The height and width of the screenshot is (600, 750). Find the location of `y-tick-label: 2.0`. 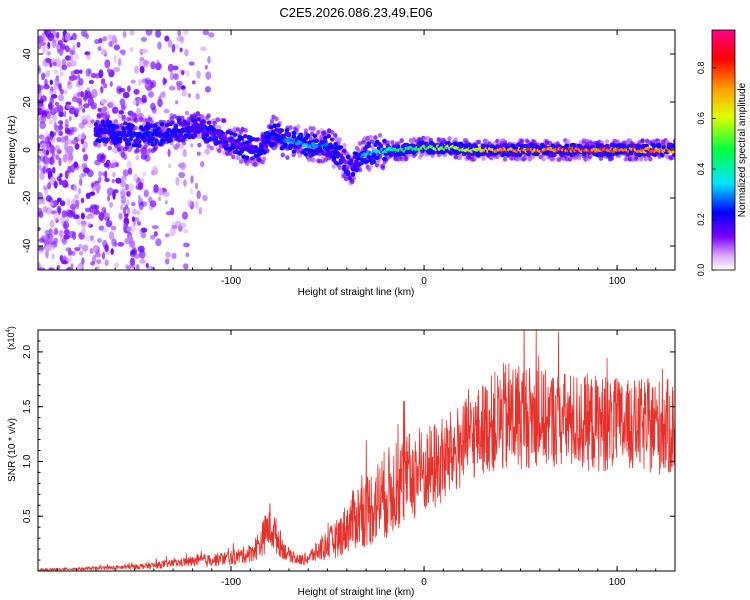

y-tick-label: 2.0 is located at coordinates (27, 352).